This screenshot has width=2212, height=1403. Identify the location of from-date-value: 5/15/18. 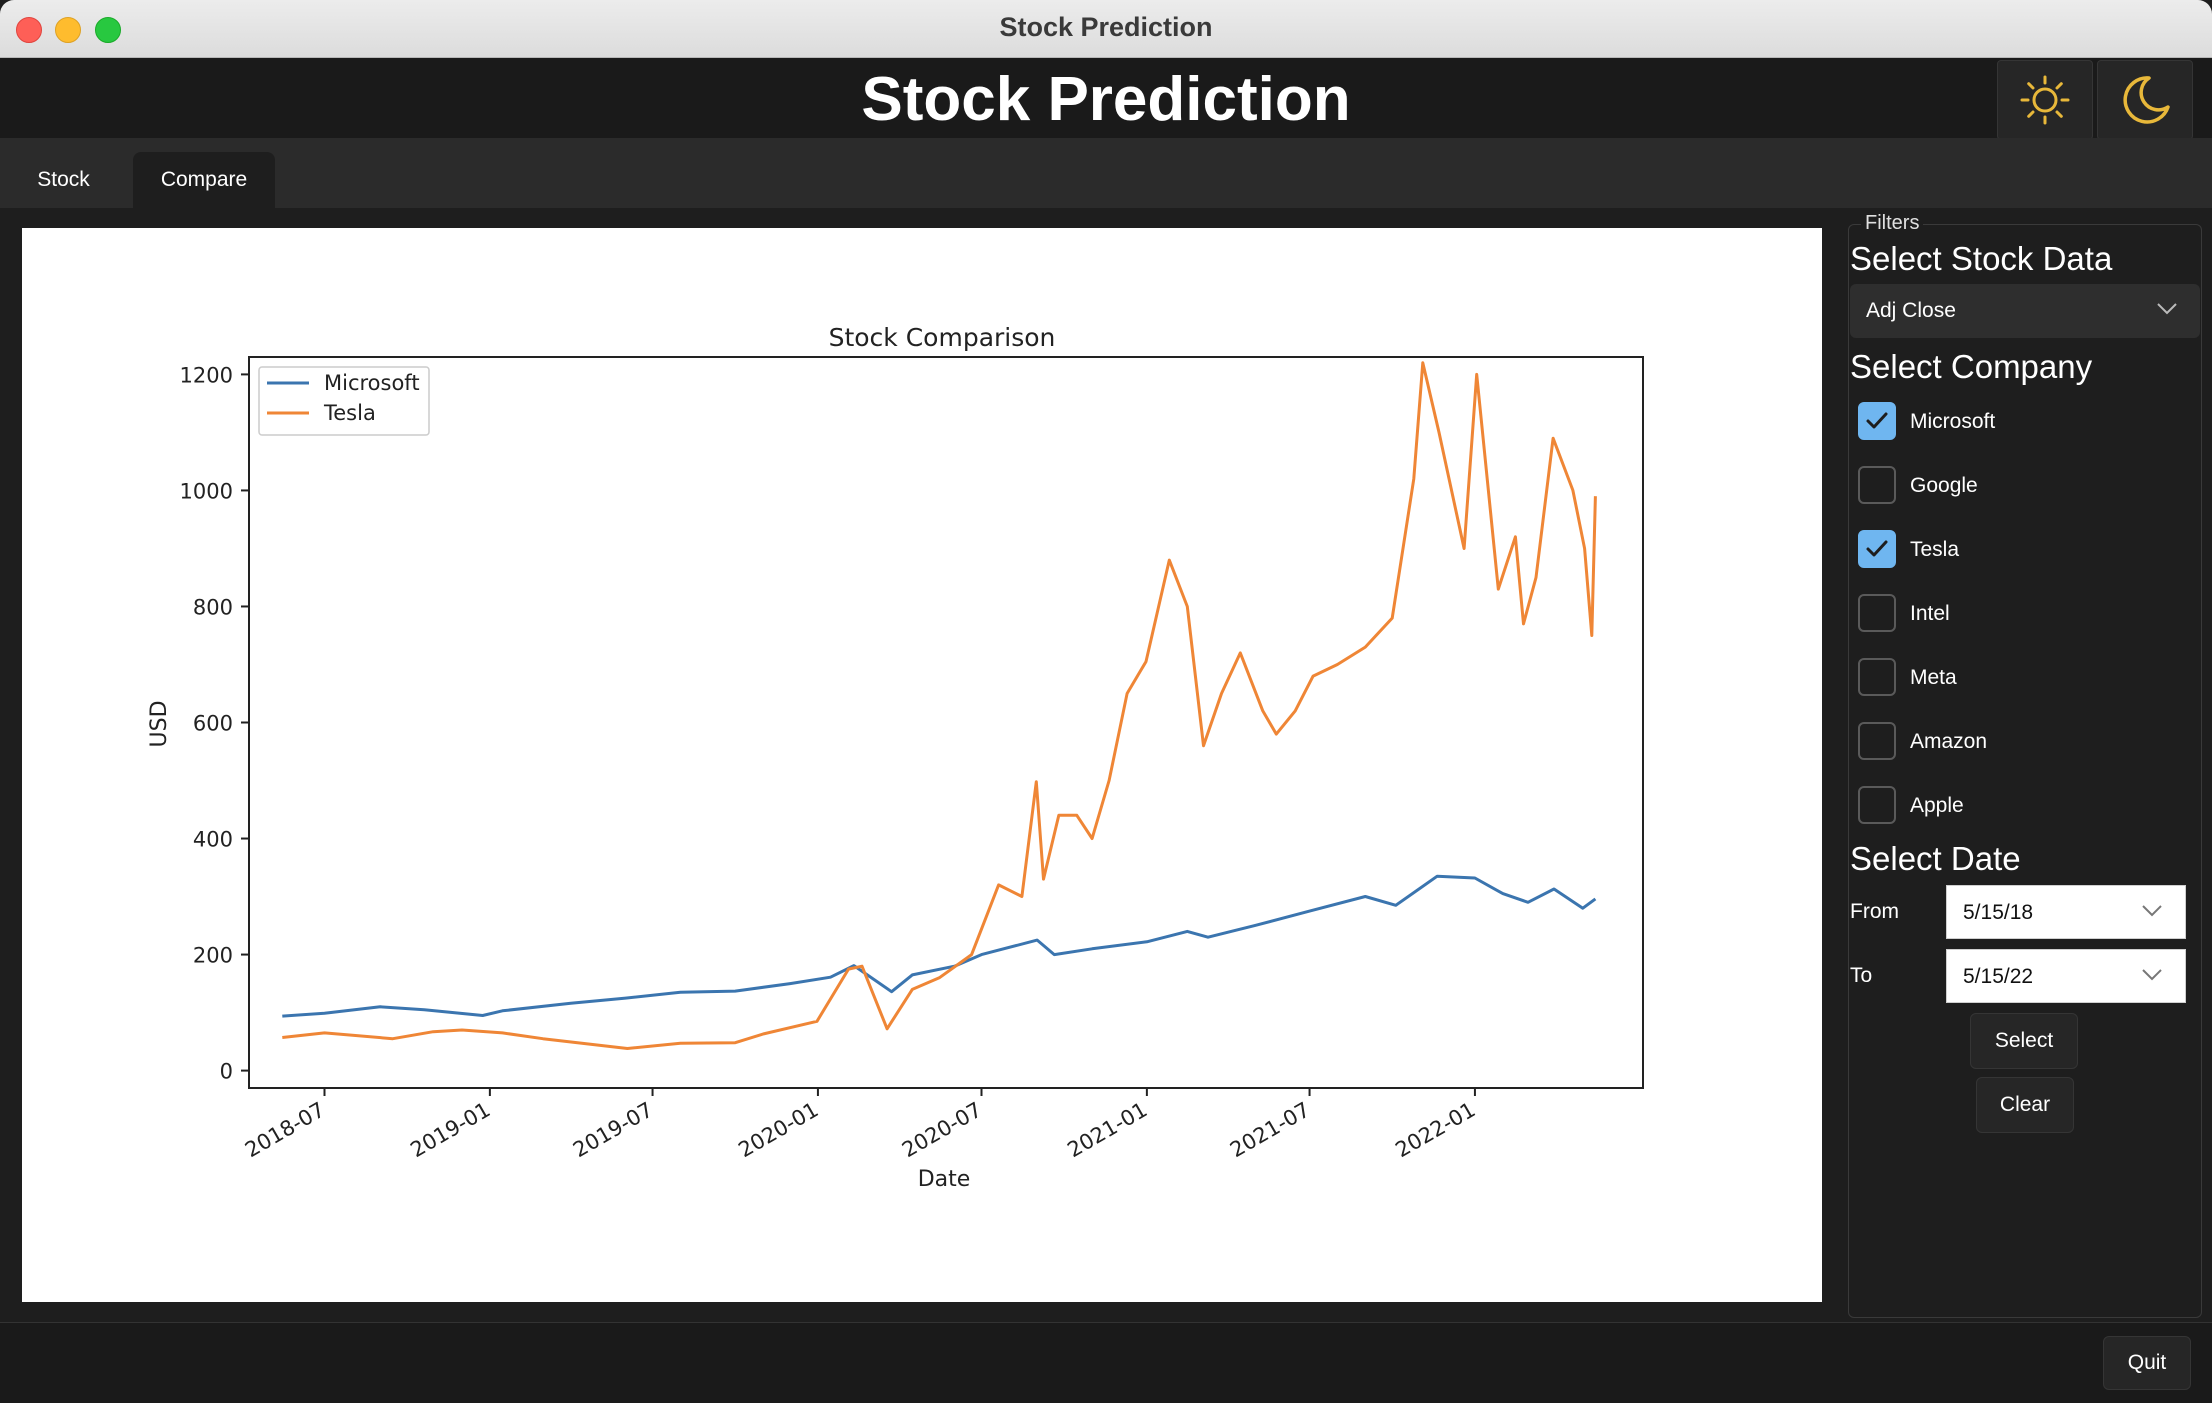
(1998, 912).